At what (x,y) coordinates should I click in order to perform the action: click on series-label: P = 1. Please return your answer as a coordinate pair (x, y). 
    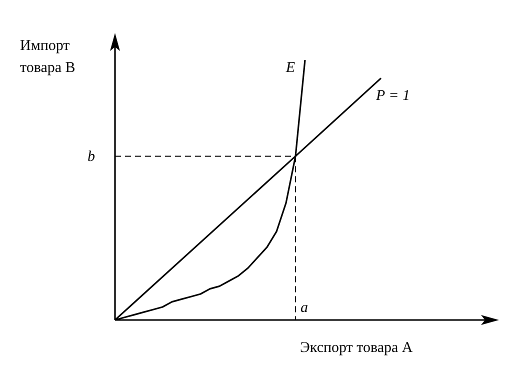
    Looking at the image, I should click on (392, 96).